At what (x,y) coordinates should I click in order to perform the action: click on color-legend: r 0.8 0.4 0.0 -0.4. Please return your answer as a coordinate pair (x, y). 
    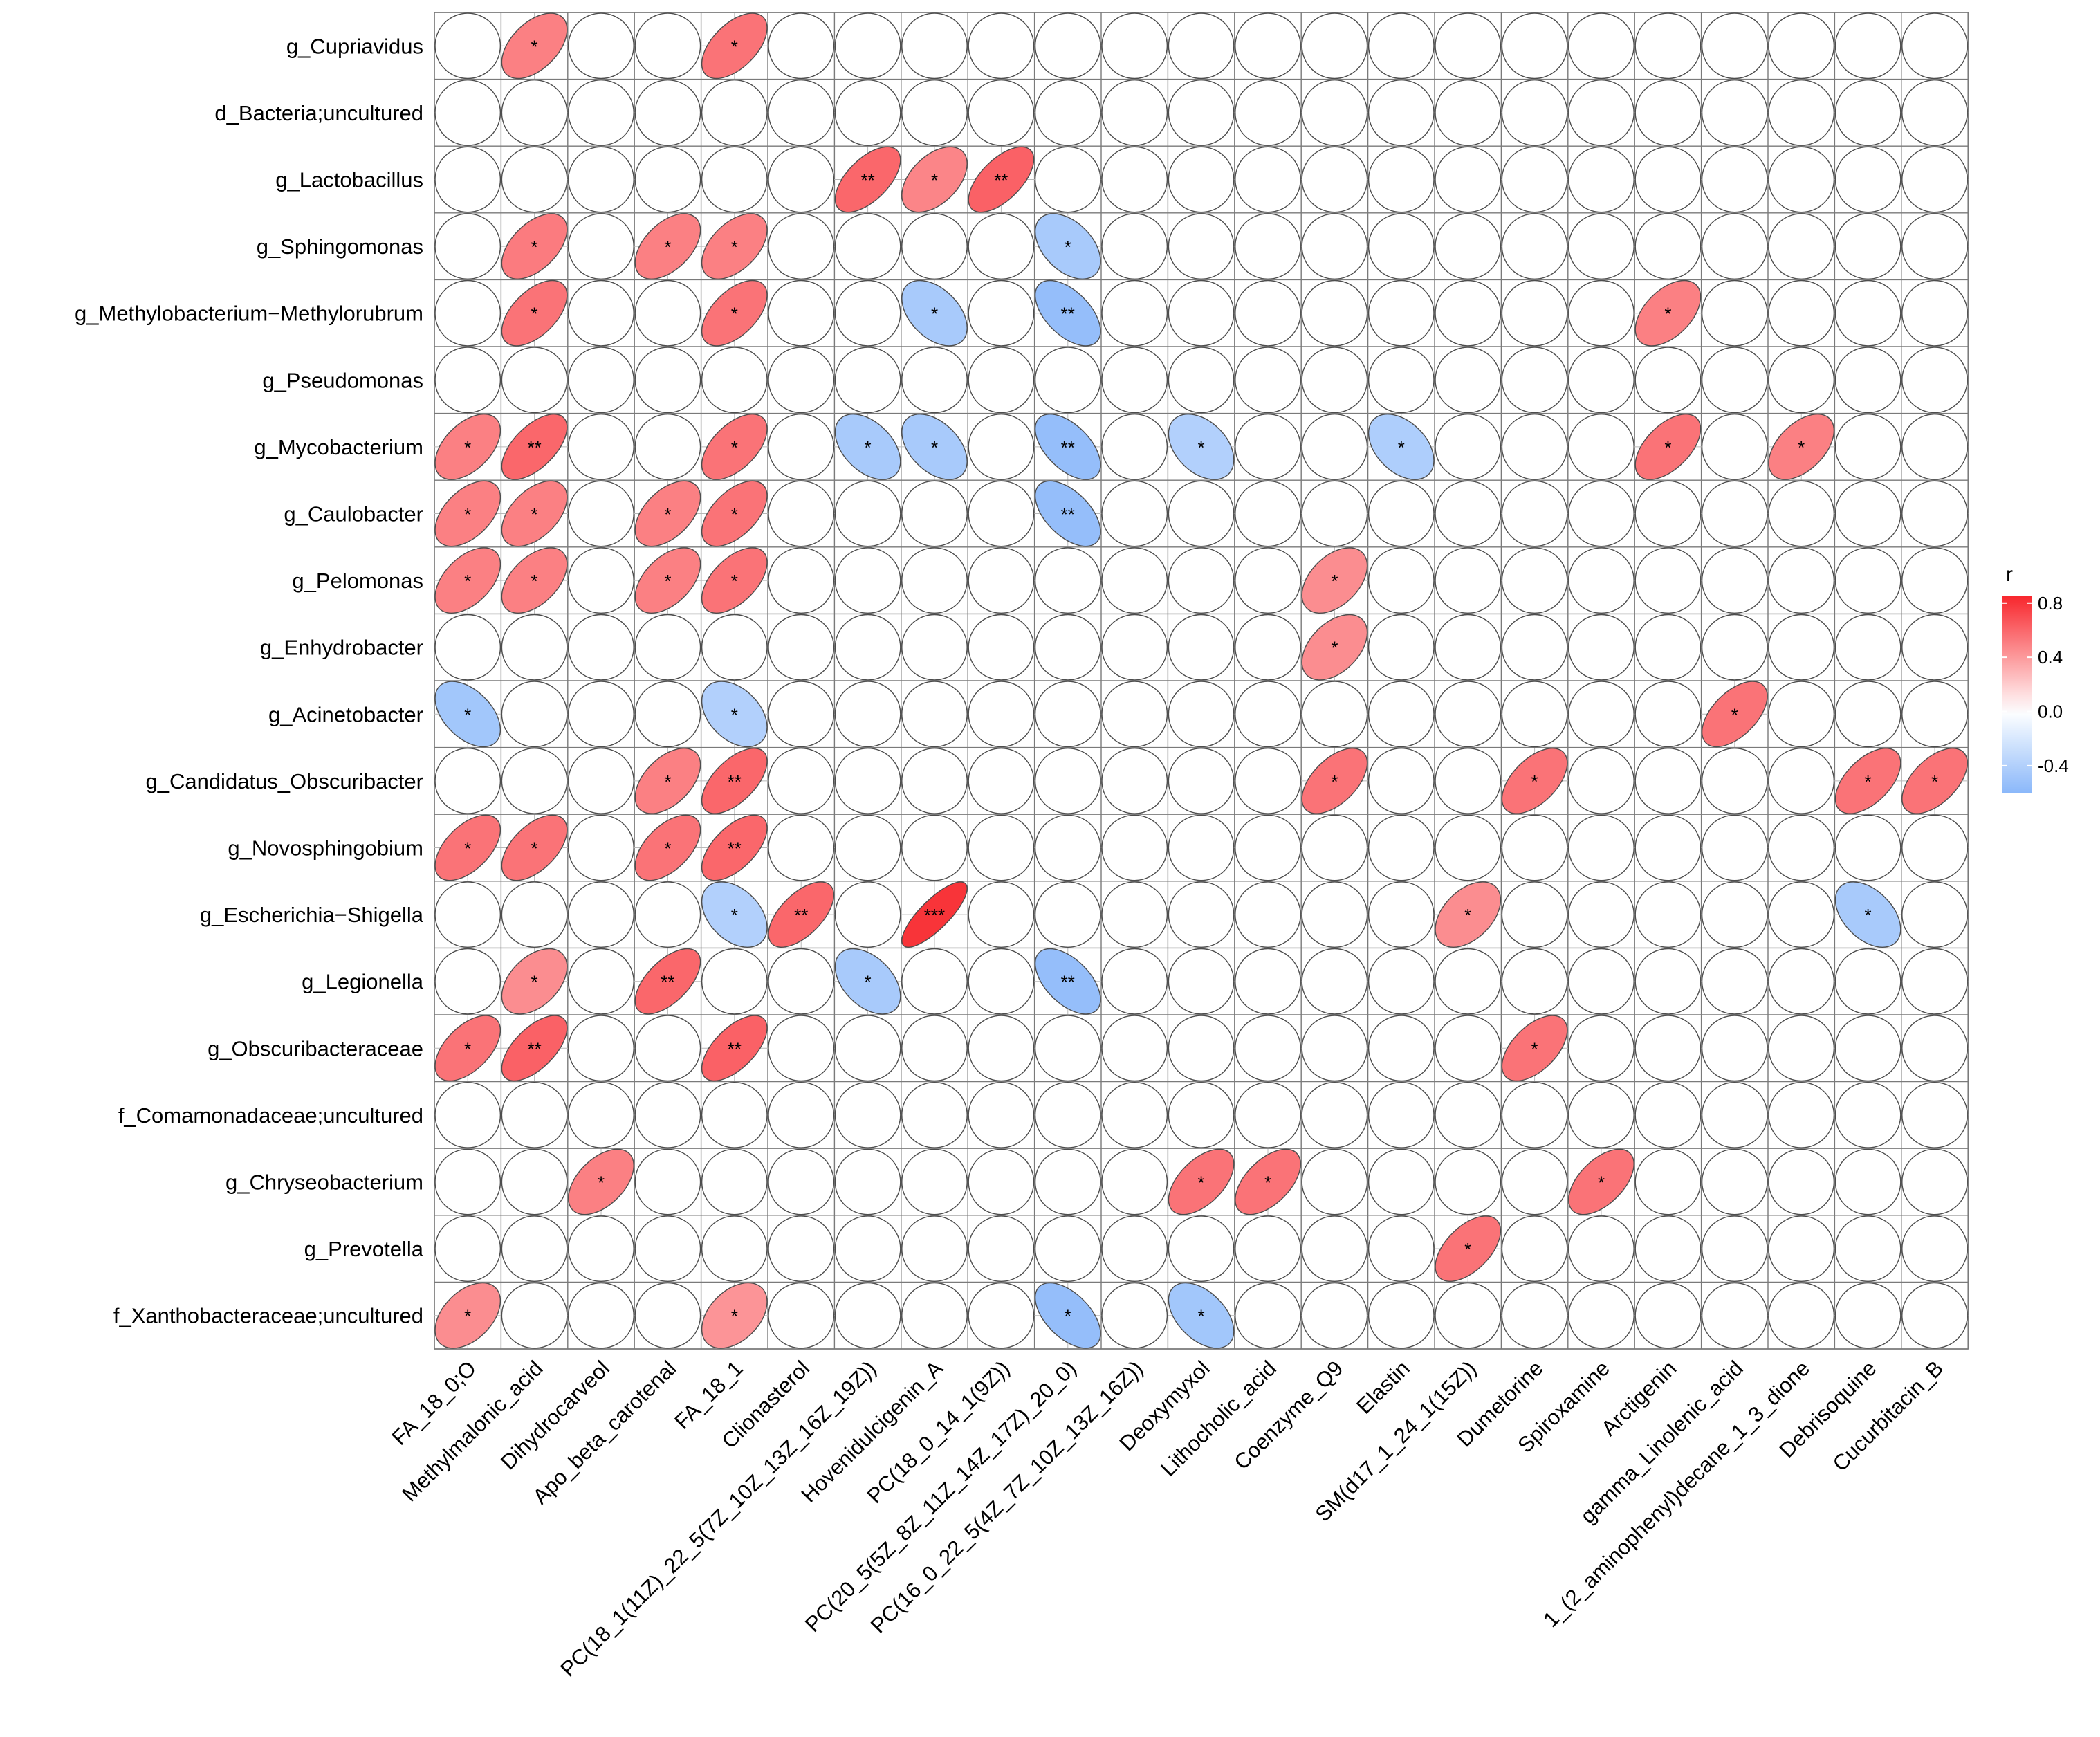
    Looking at the image, I should click on (2036, 678).